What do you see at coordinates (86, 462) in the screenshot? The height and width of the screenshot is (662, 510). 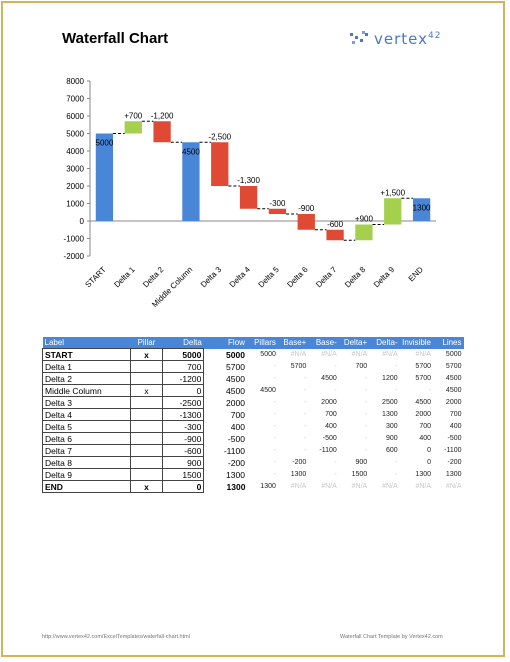 I see `table-cell: Delta 8` at bounding box center [86, 462].